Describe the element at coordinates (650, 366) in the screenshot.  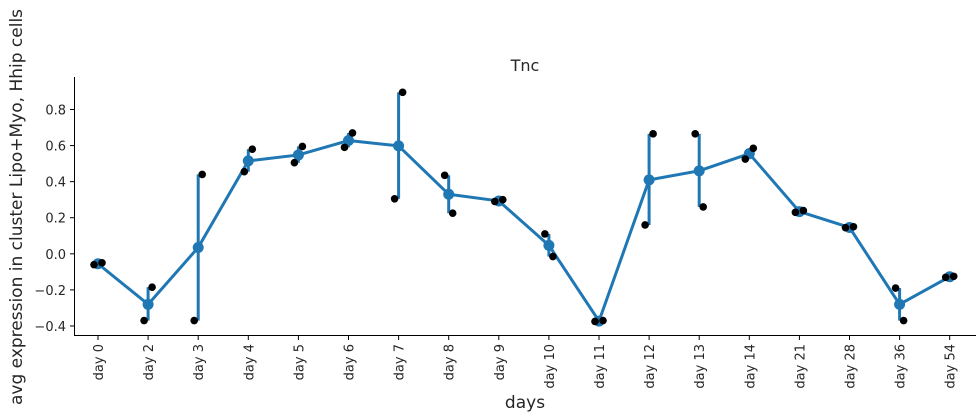
I see `x-tick-label: day 12` at that location.